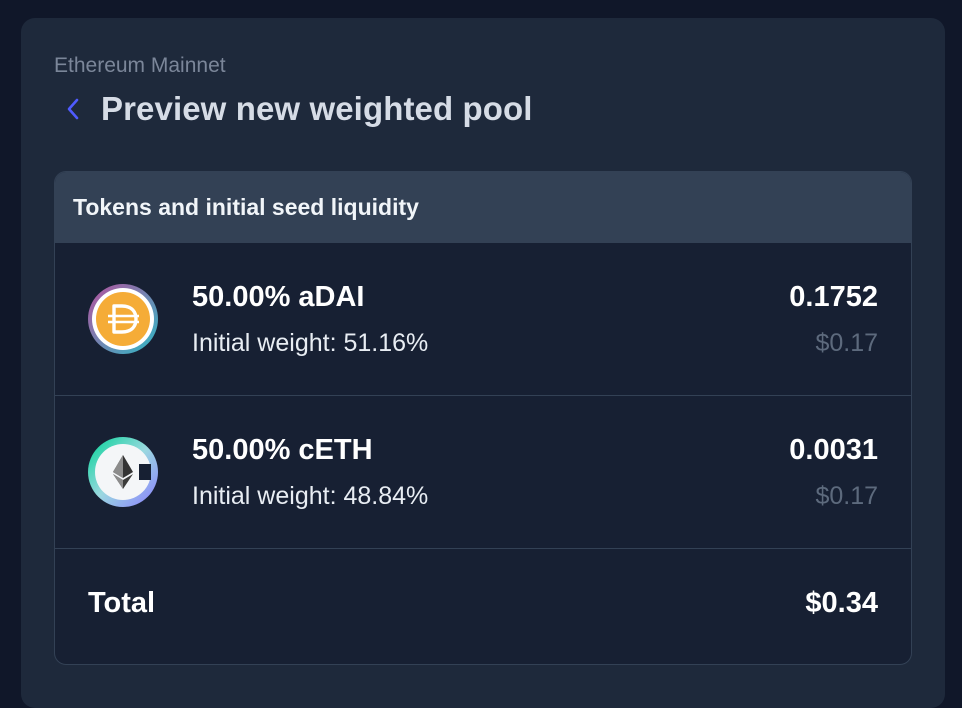  Describe the element at coordinates (122, 603) in the screenshot. I see `total-label: Total` at that location.